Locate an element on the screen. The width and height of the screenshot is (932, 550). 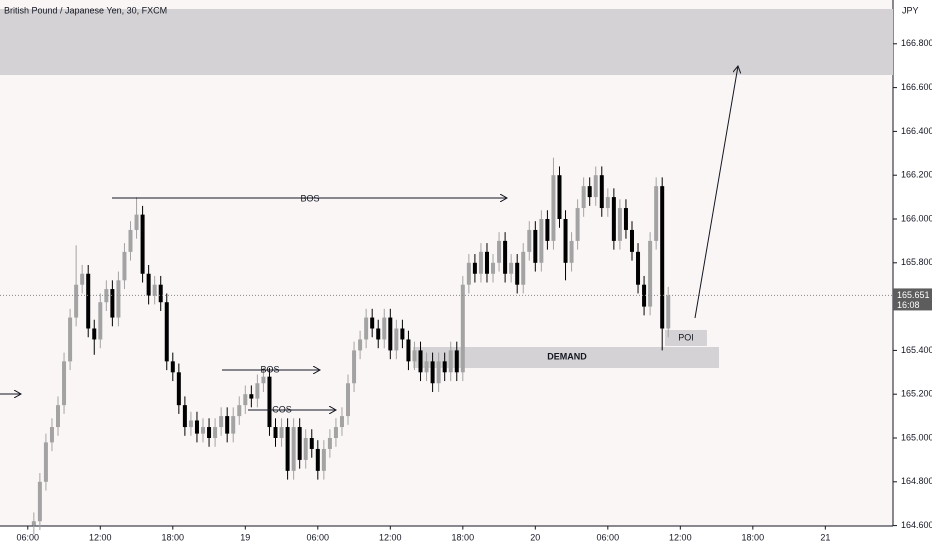
supply-zone is located at coordinates (446, 42).